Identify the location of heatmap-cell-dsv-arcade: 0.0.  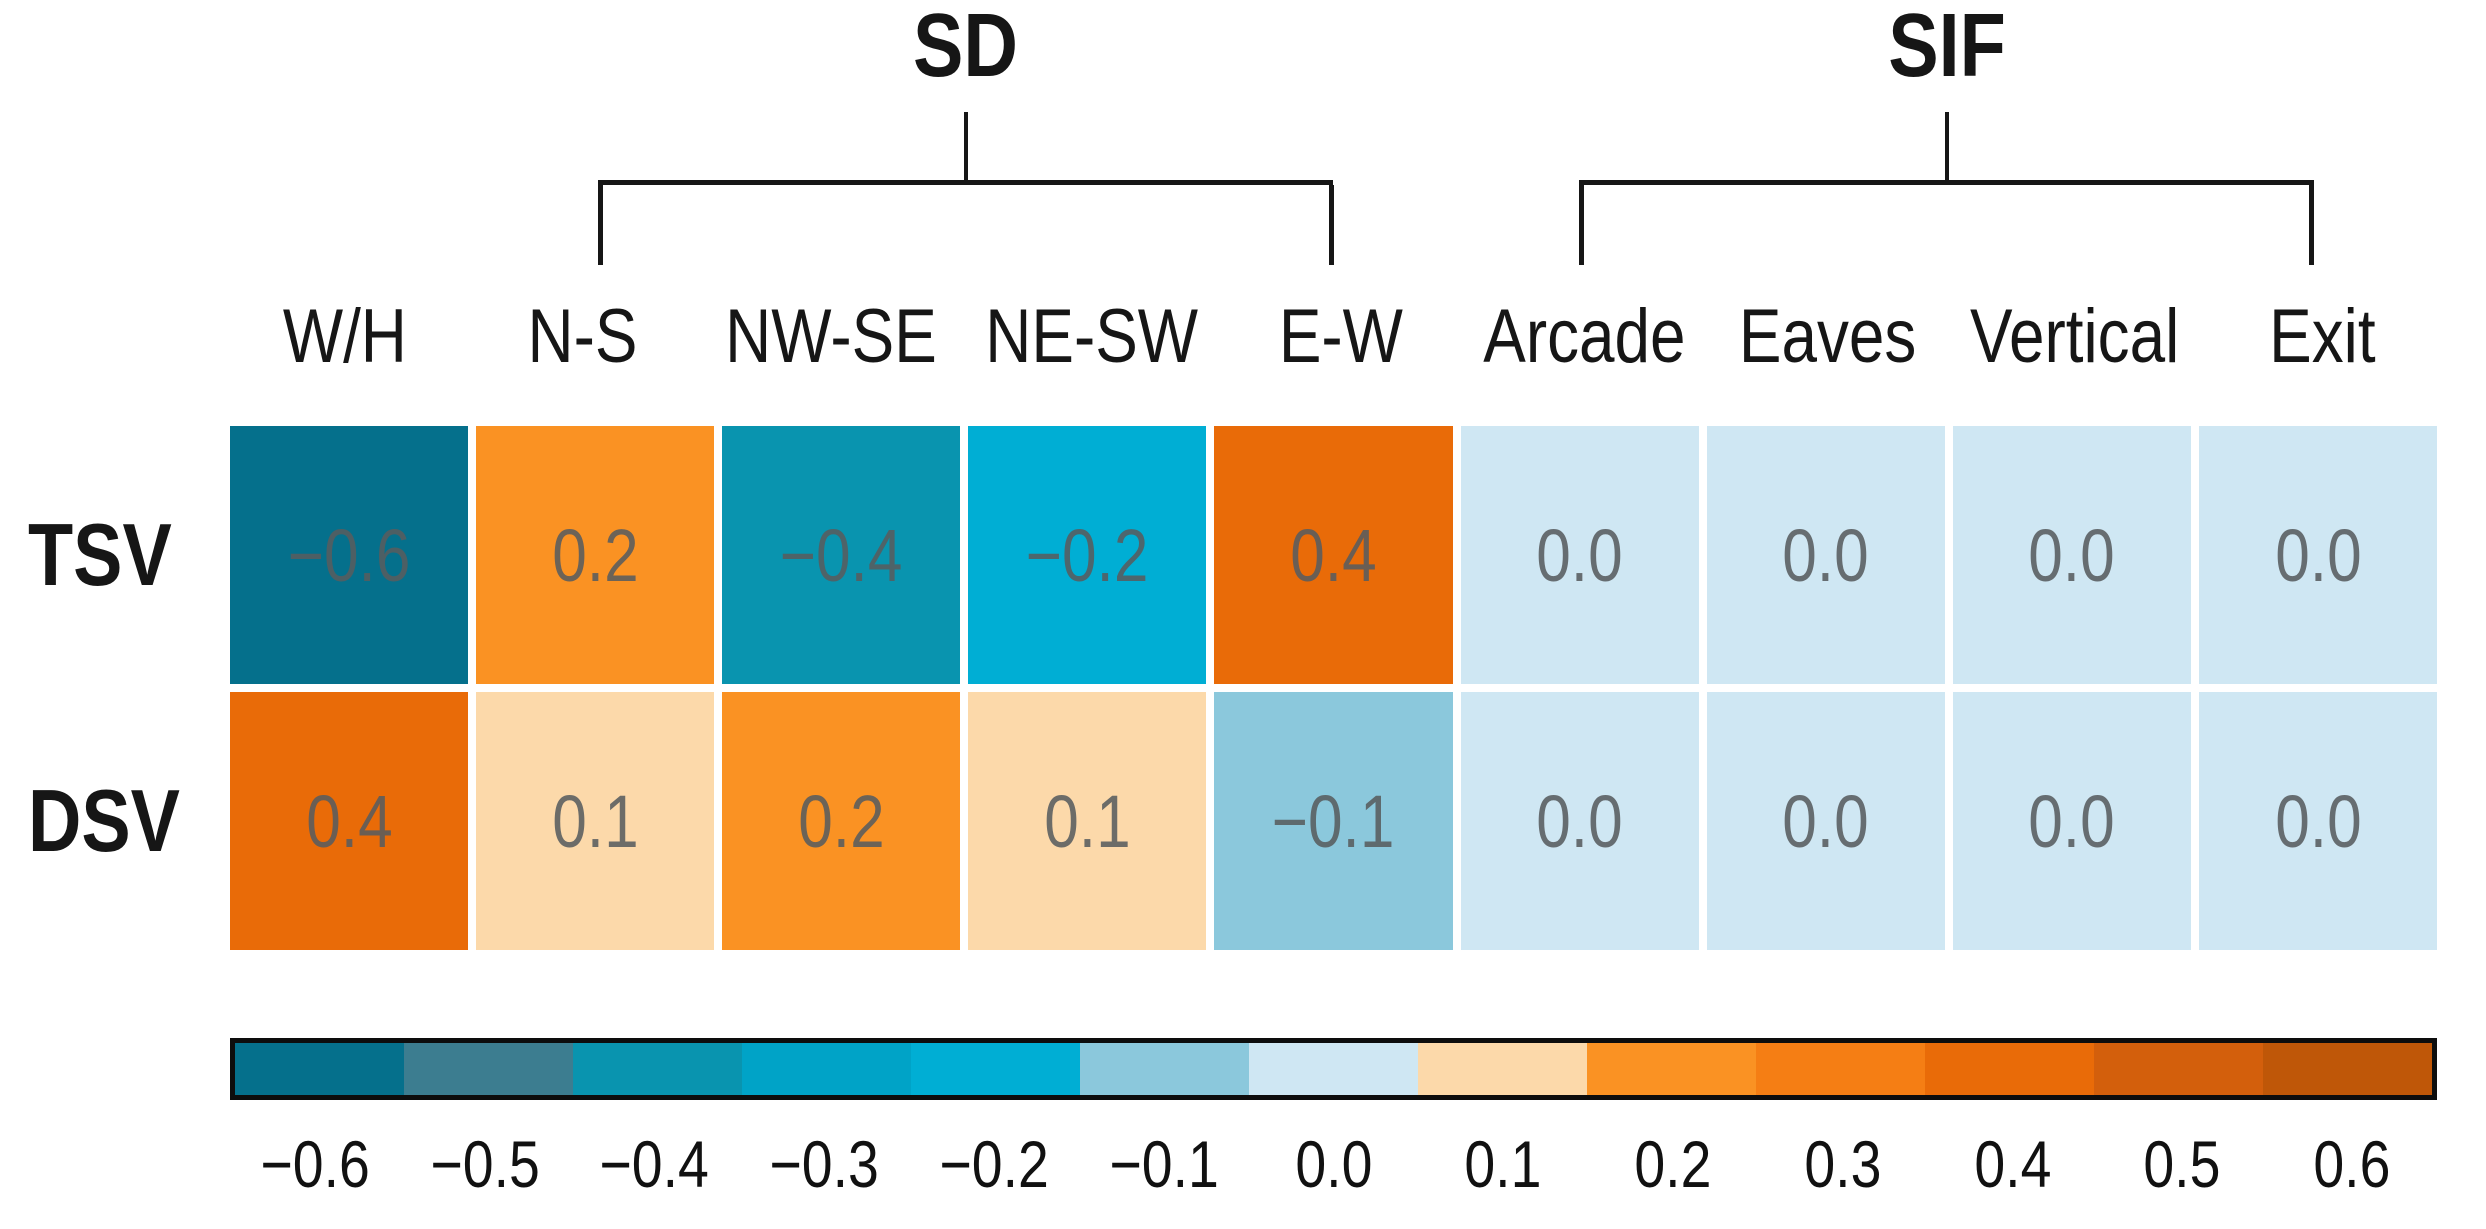
(1579, 821).